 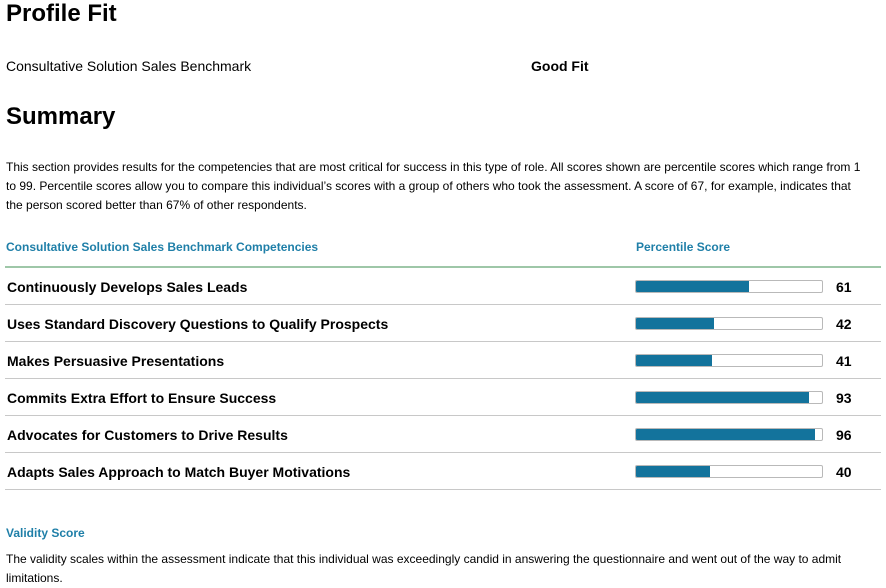 What do you see at coordinates (147, 435) in the screenshot?
I see `competency-label: Advocates for Customers to Drive Results` at bounding box center [147, 435].